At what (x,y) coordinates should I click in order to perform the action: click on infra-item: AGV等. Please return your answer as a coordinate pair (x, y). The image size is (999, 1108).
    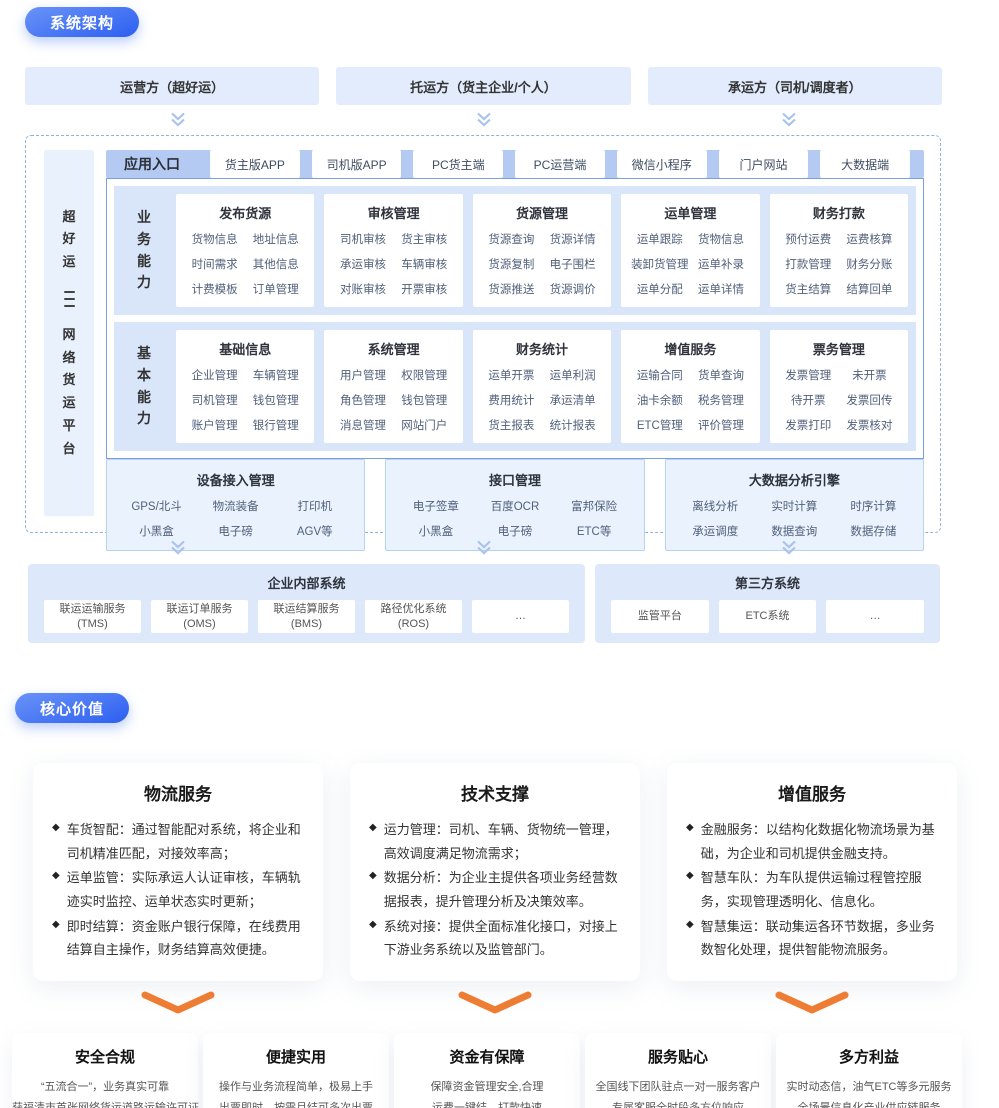
    Looking at the image, I should click on (314, 532).